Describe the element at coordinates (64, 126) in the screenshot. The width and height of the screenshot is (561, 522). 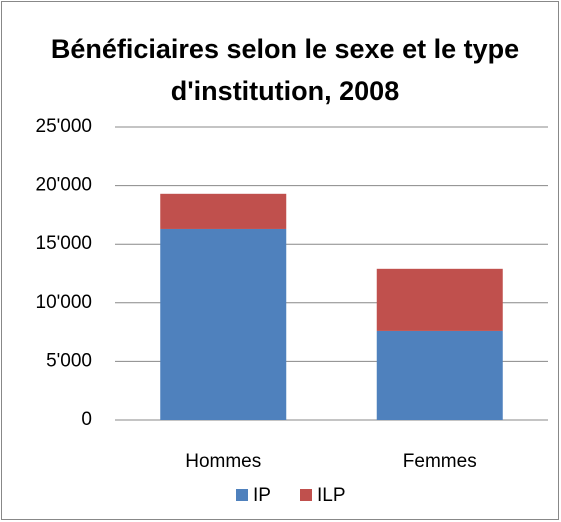
I see `y-tick-label: 25'000` at that location.